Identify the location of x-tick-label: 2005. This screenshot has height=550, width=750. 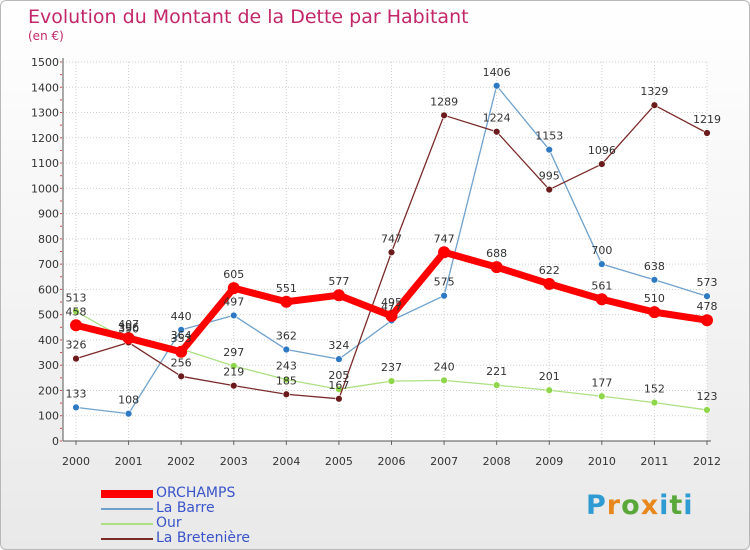
(339, 461).